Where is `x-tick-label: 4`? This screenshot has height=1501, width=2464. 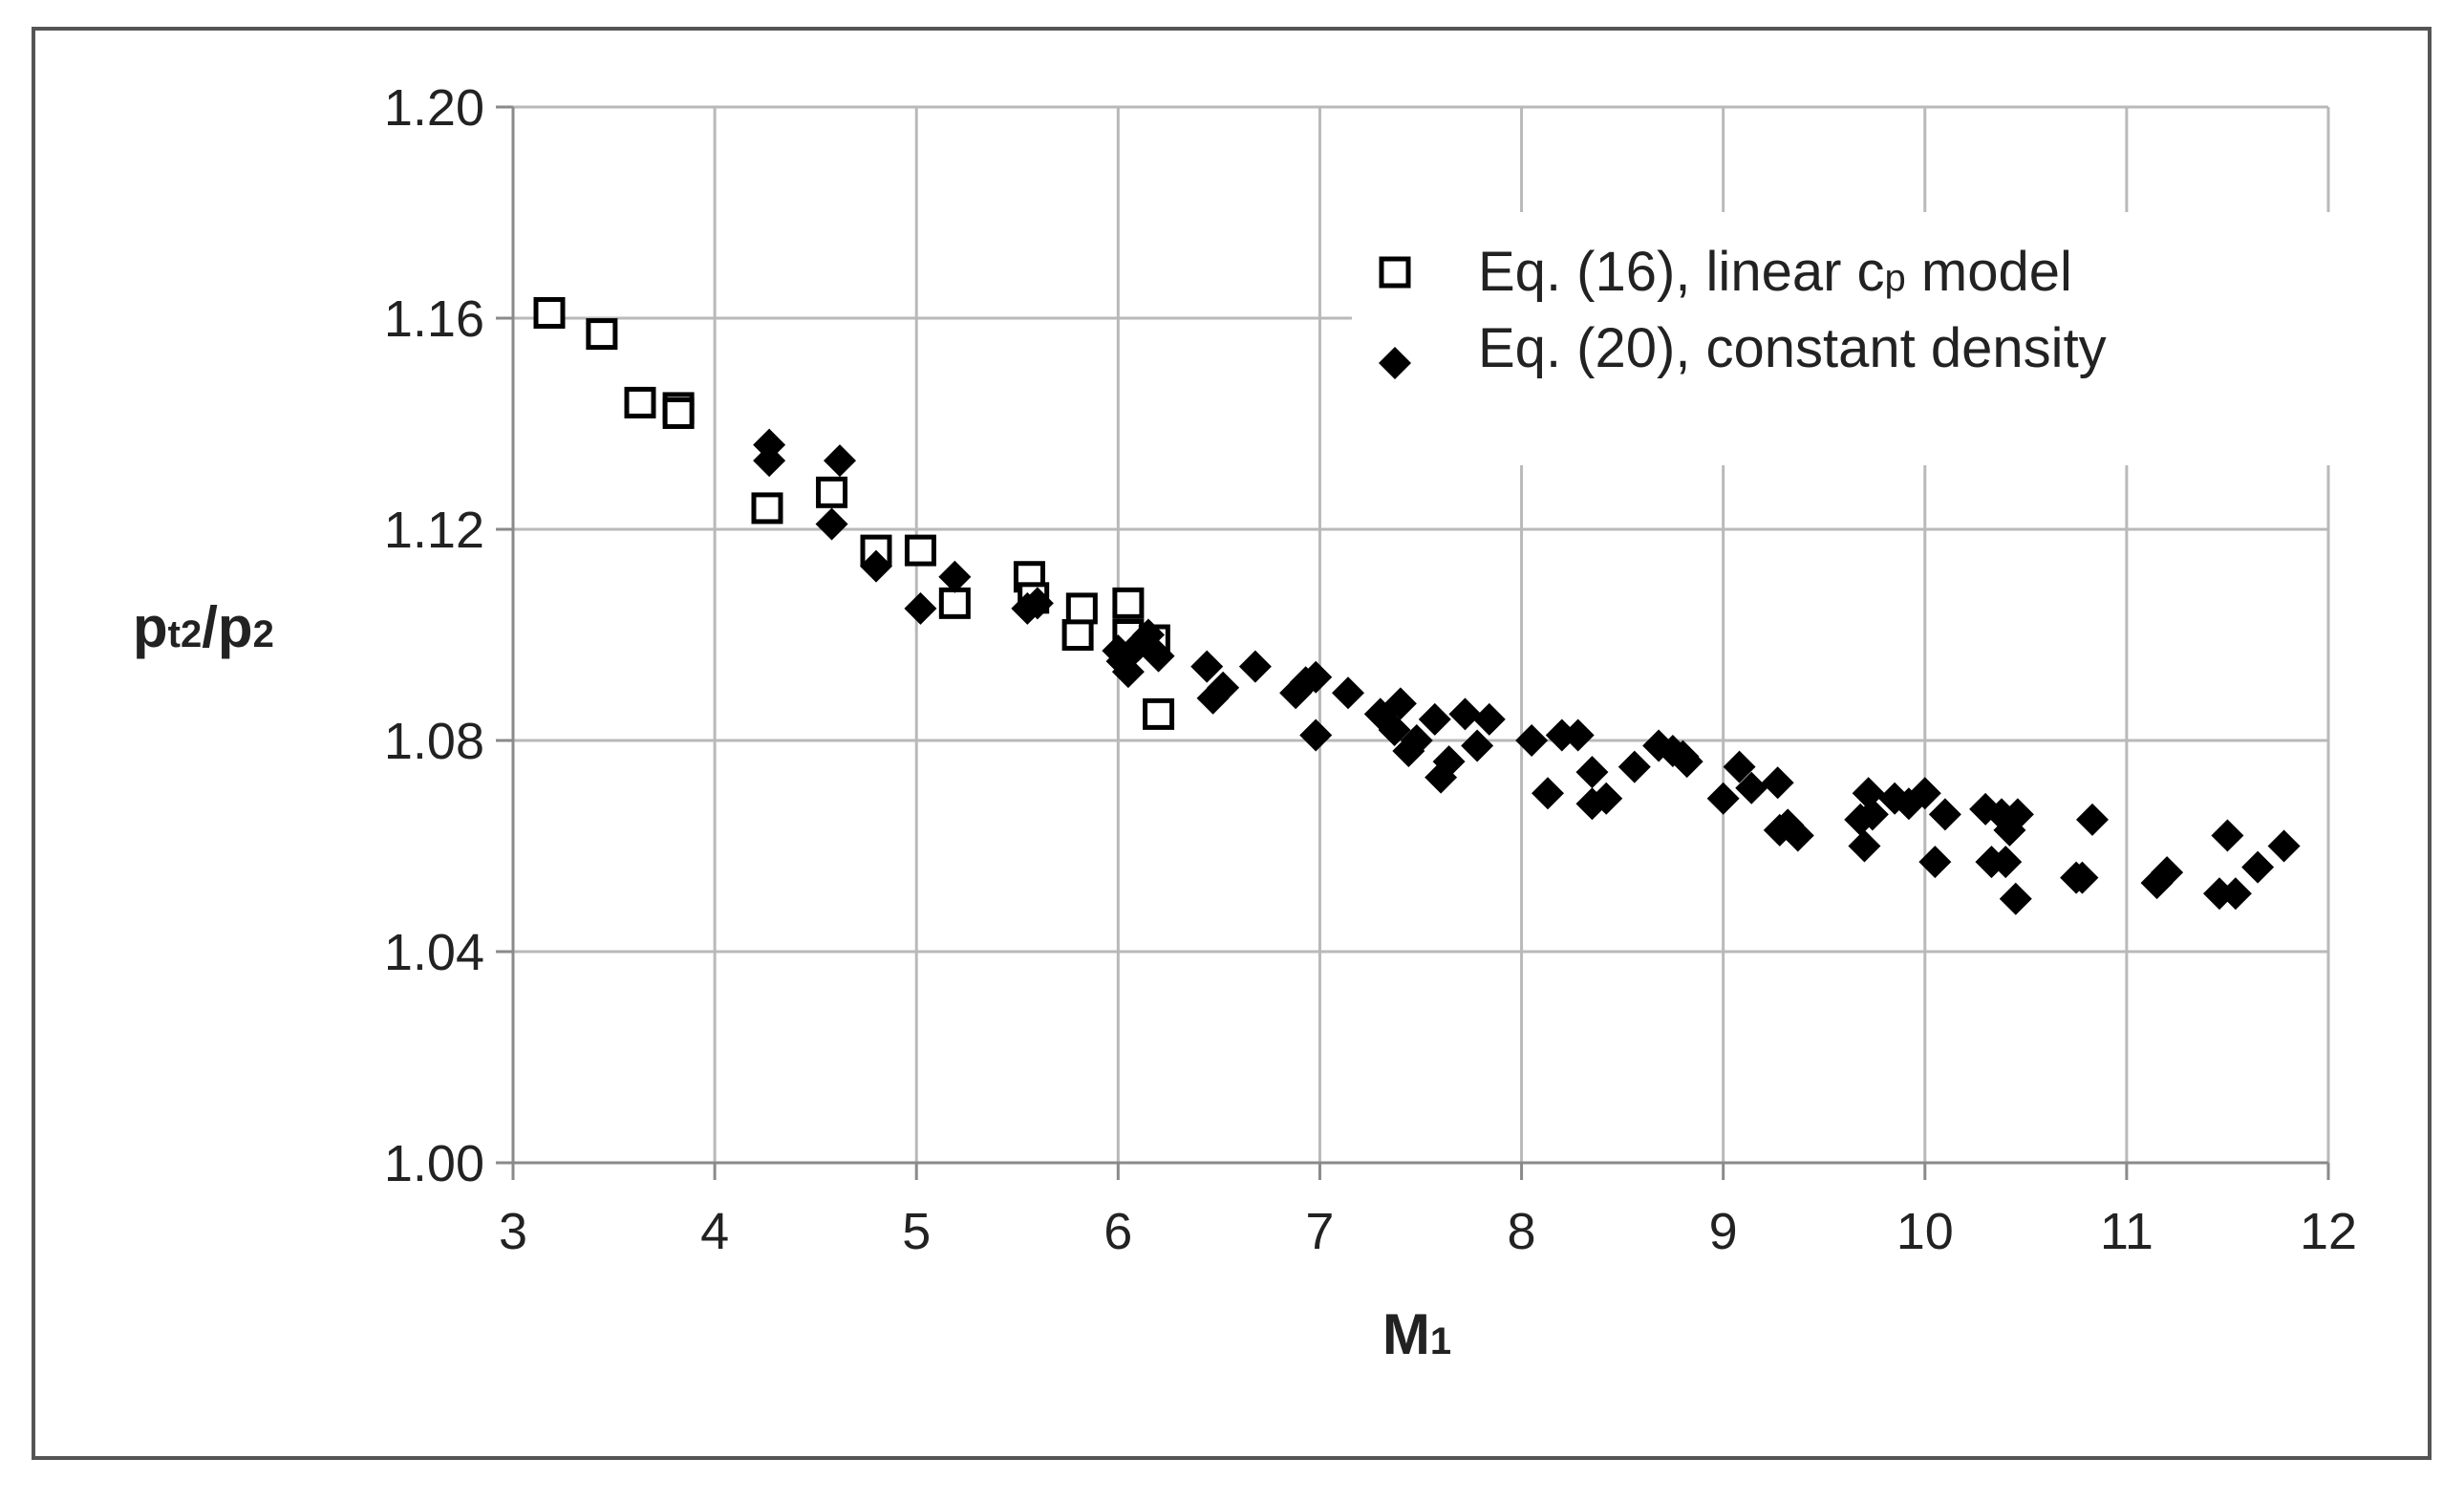 x-tick-label: 4 is located at coordinates (714, 1231).